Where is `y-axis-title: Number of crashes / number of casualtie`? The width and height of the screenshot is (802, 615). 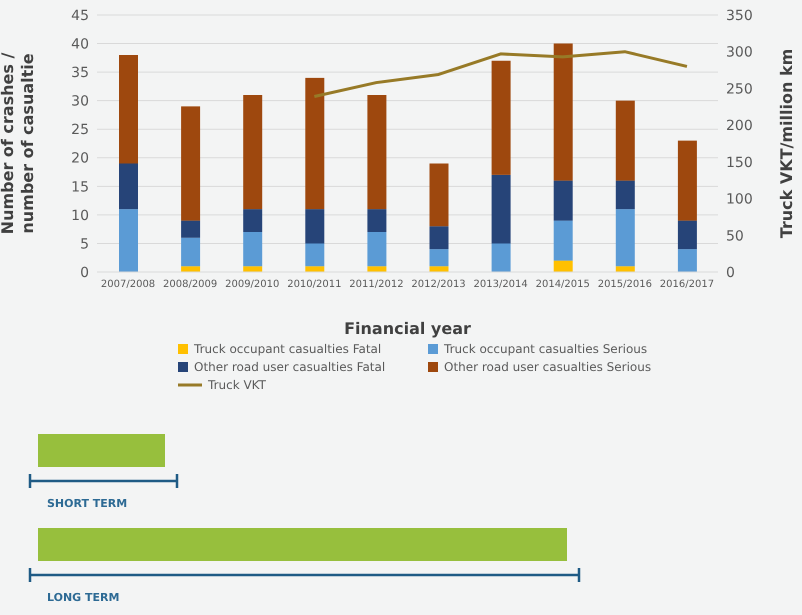 y-axis-title: Number of crashes / number of casualtie is located at coordinates (18, 143).